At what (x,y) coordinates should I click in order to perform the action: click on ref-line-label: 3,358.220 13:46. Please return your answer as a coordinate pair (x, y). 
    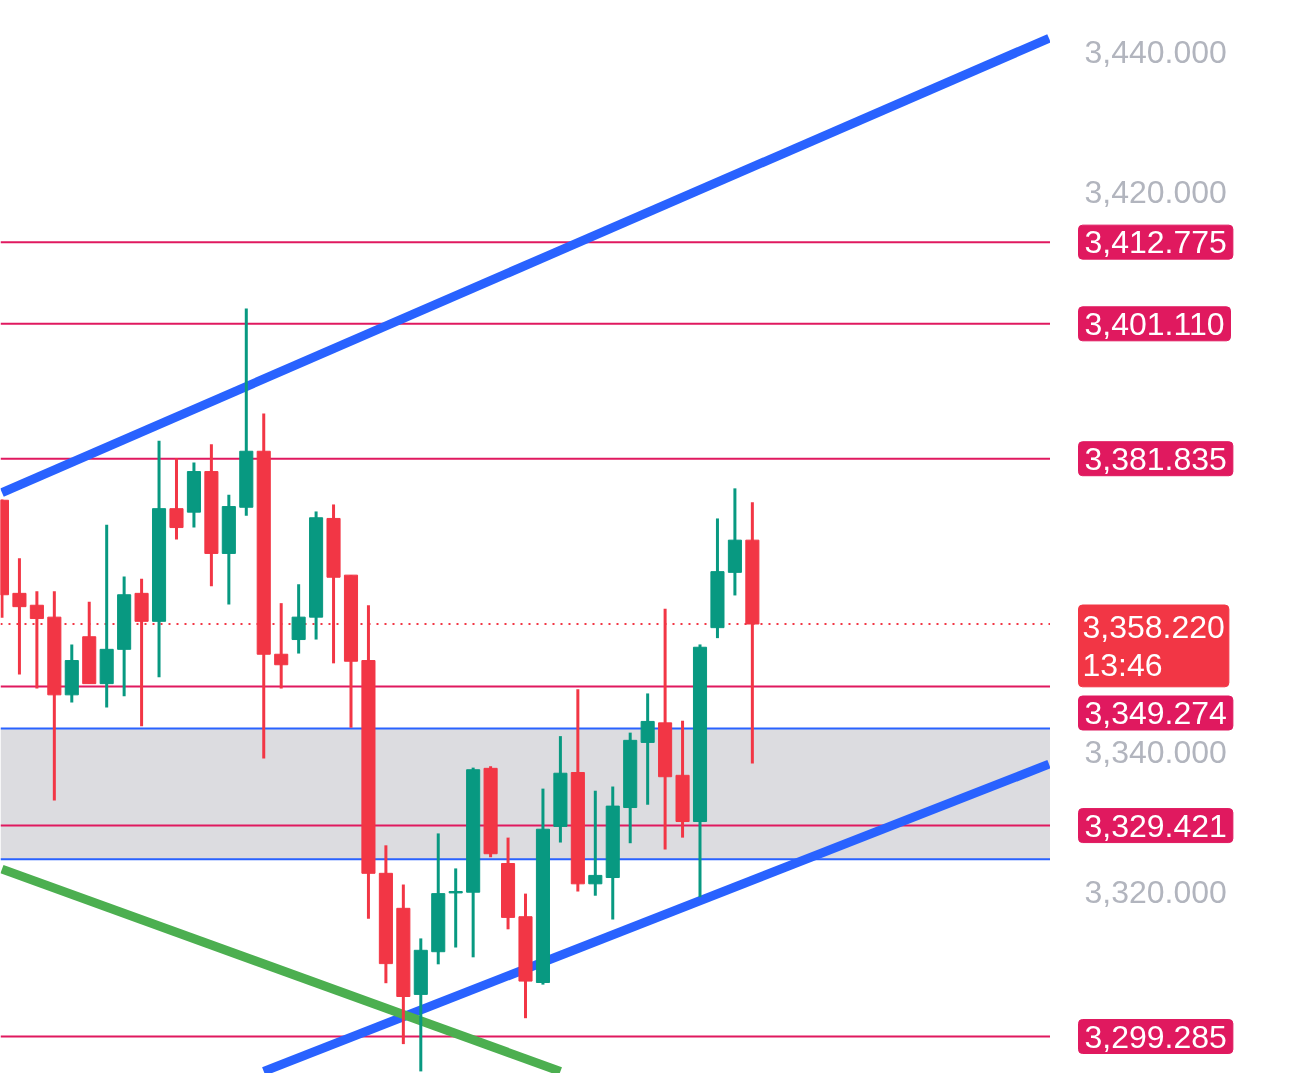
    Looking at the image, I should click on (1153, 646).